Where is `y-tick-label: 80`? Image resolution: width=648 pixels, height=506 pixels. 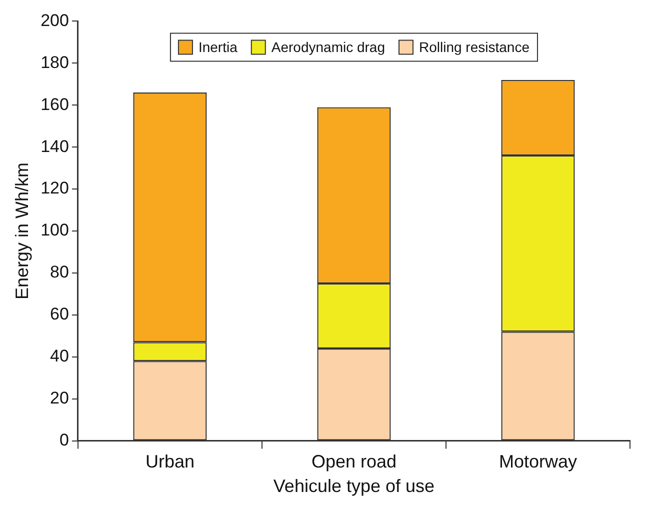
y-tick-label: 80 is located at coordinates (59, 272).